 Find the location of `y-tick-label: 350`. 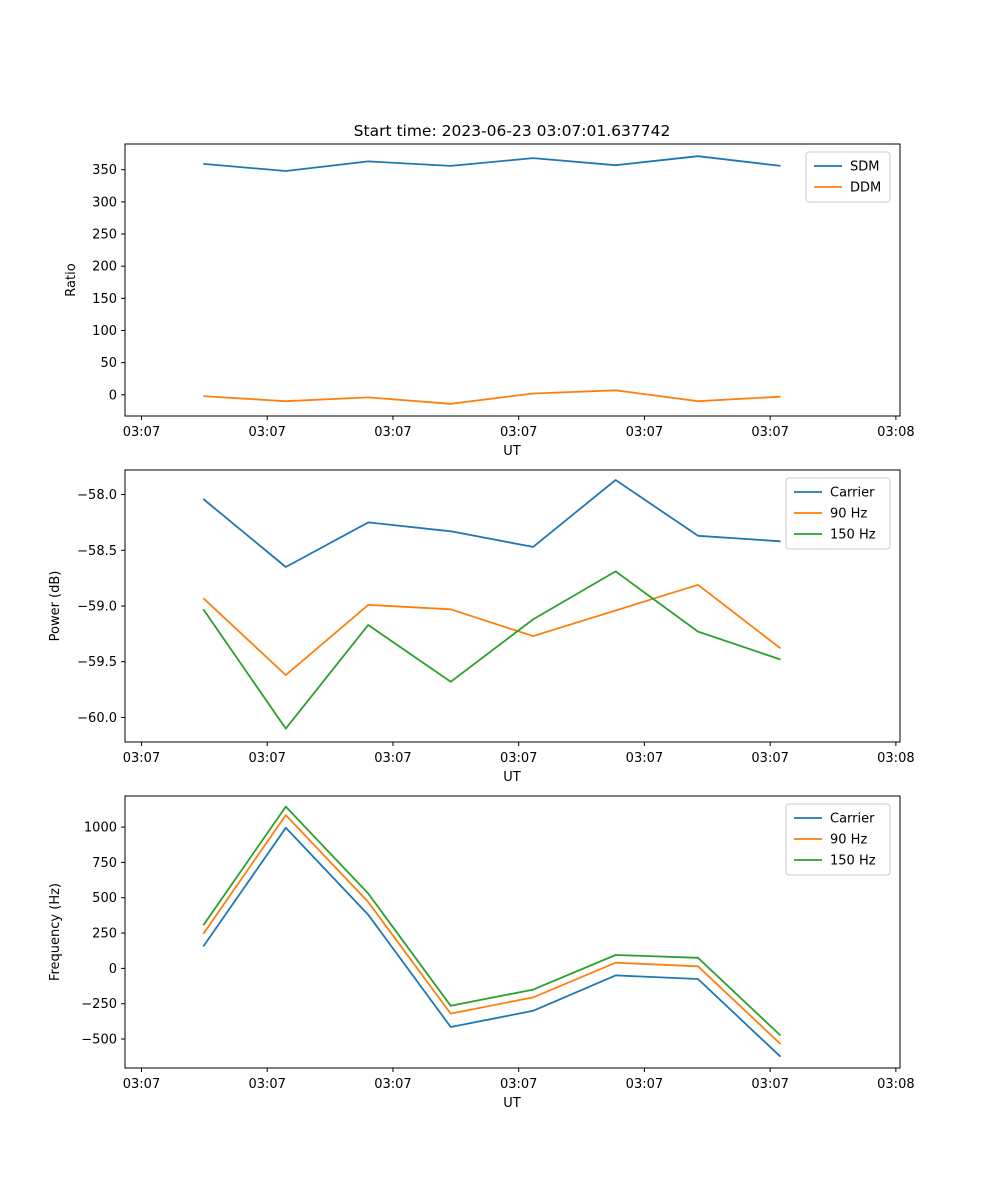

y-tick-label: 350 is located at coordinates (104, 170).